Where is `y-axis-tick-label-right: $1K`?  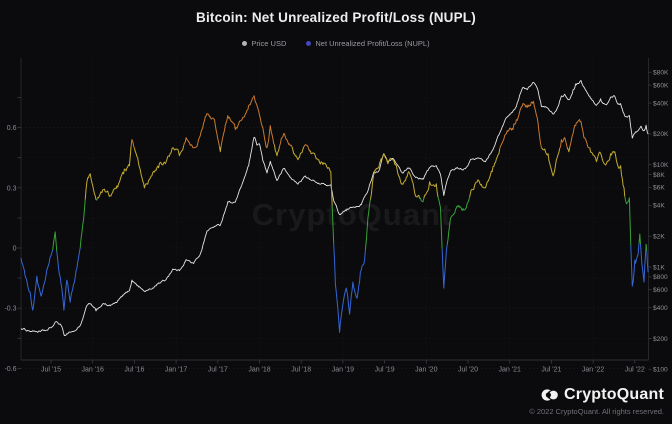 y-axis-tick-label-right: $1K is located at coordinates (659, 267).